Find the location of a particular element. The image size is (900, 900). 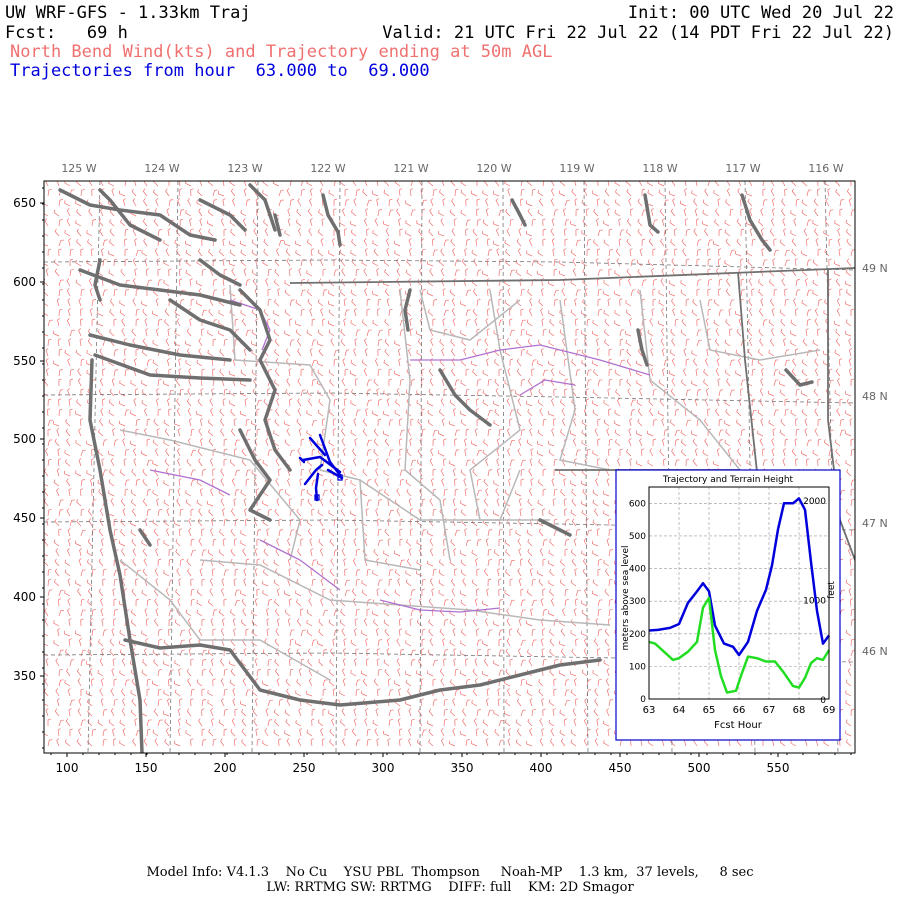

x-tick-label: 350 is located at coordinates (462, 768).